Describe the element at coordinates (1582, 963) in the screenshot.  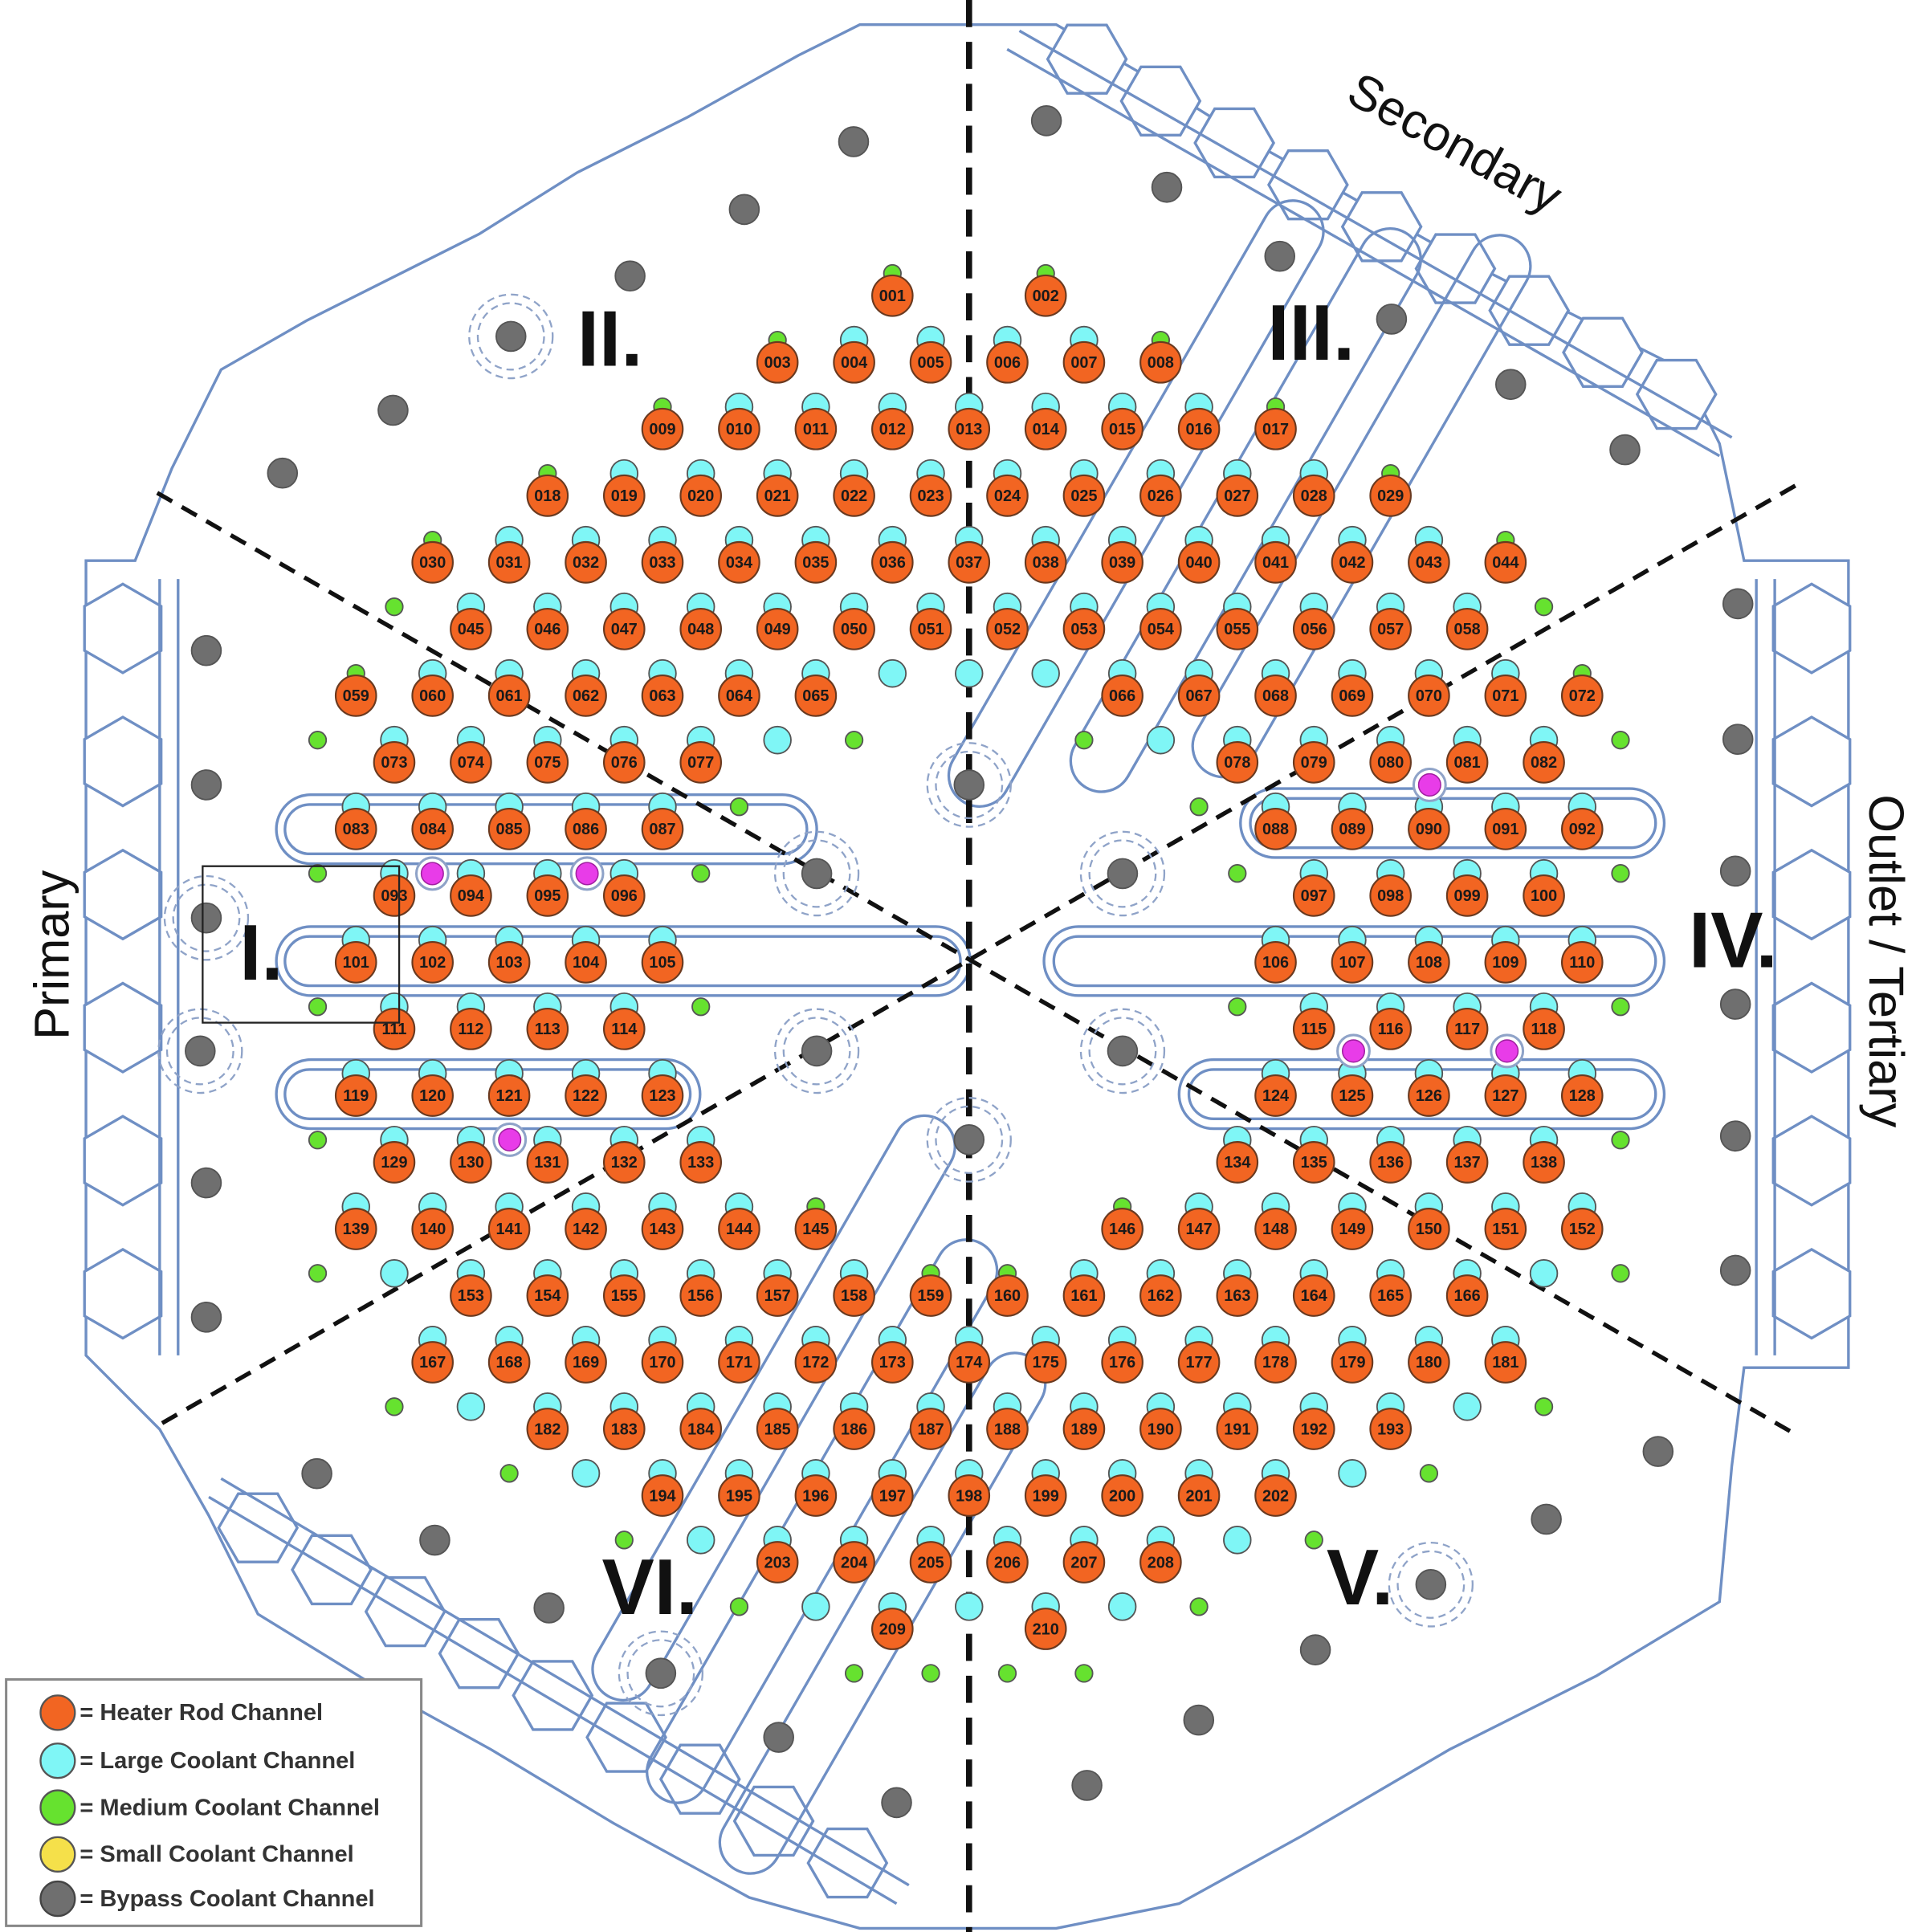
I see `heater-label: 110` at that location.